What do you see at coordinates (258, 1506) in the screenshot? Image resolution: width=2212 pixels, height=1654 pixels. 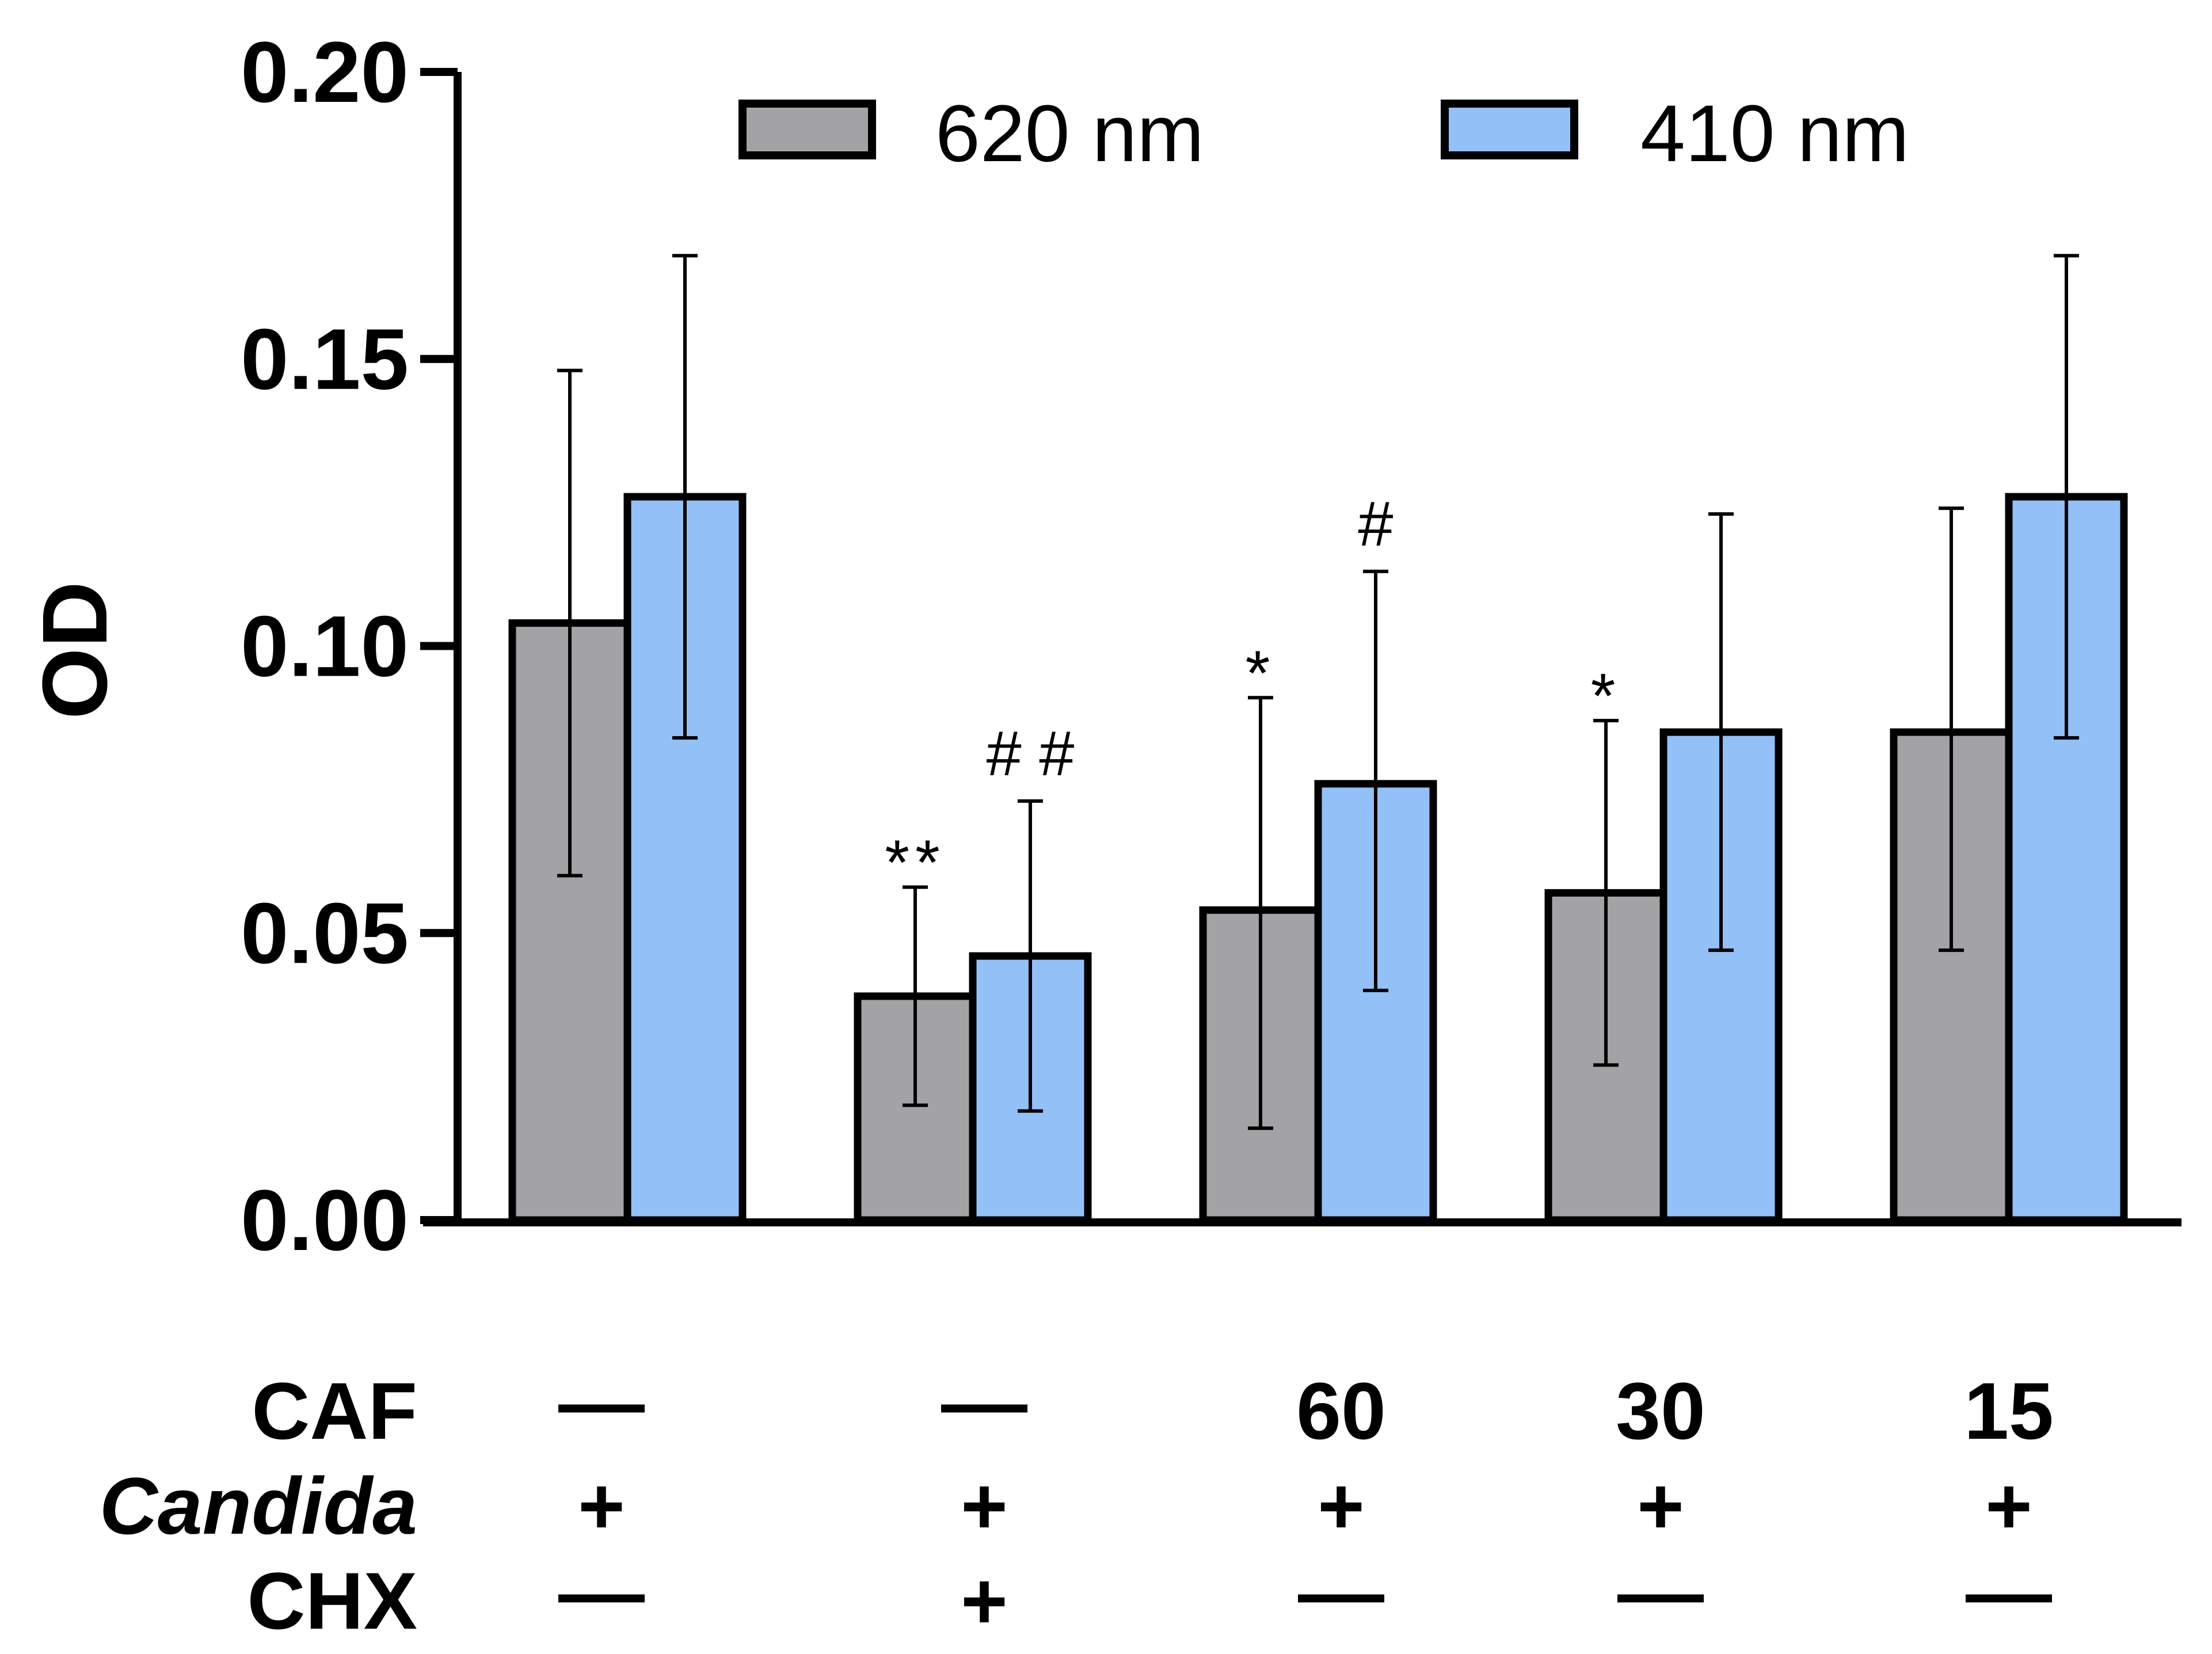 I see `condition-row-label-candida: Candida` at bounding box center [258, 1506].